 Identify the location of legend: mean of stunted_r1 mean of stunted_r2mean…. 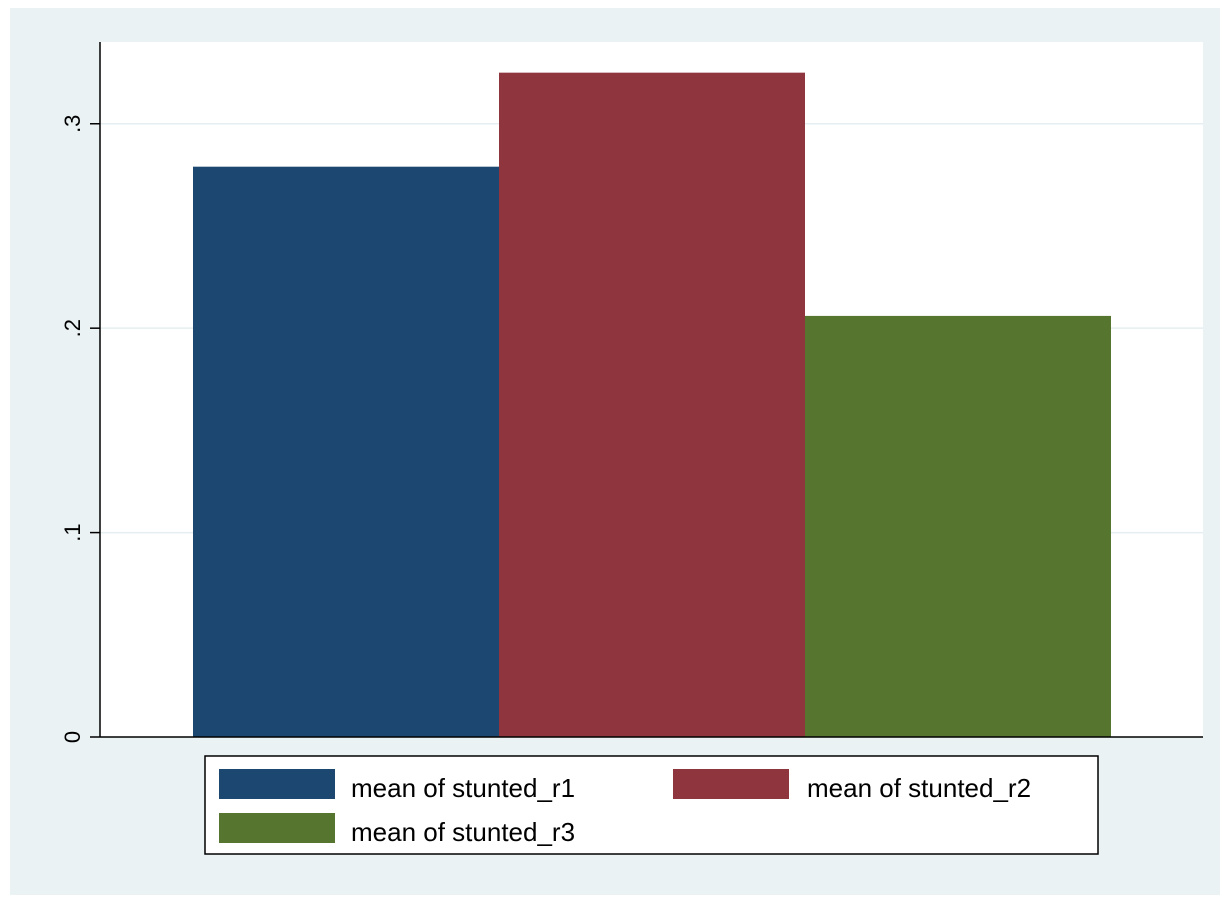
(651, 805).